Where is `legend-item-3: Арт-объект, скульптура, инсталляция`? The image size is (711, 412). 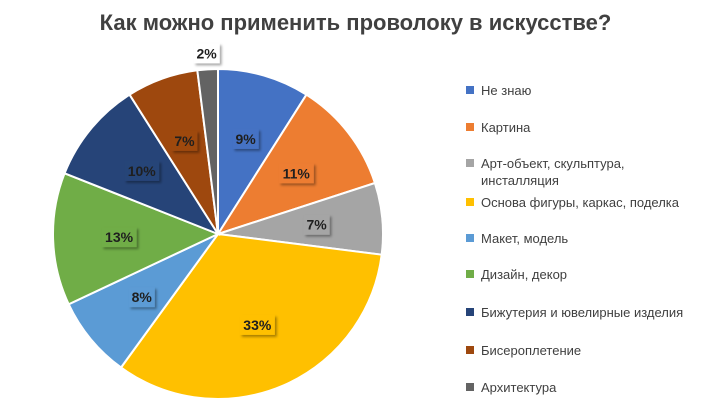 legend-item-3: Арт-объект, скульптура, инсталляция is located at coordinates (586, 172).